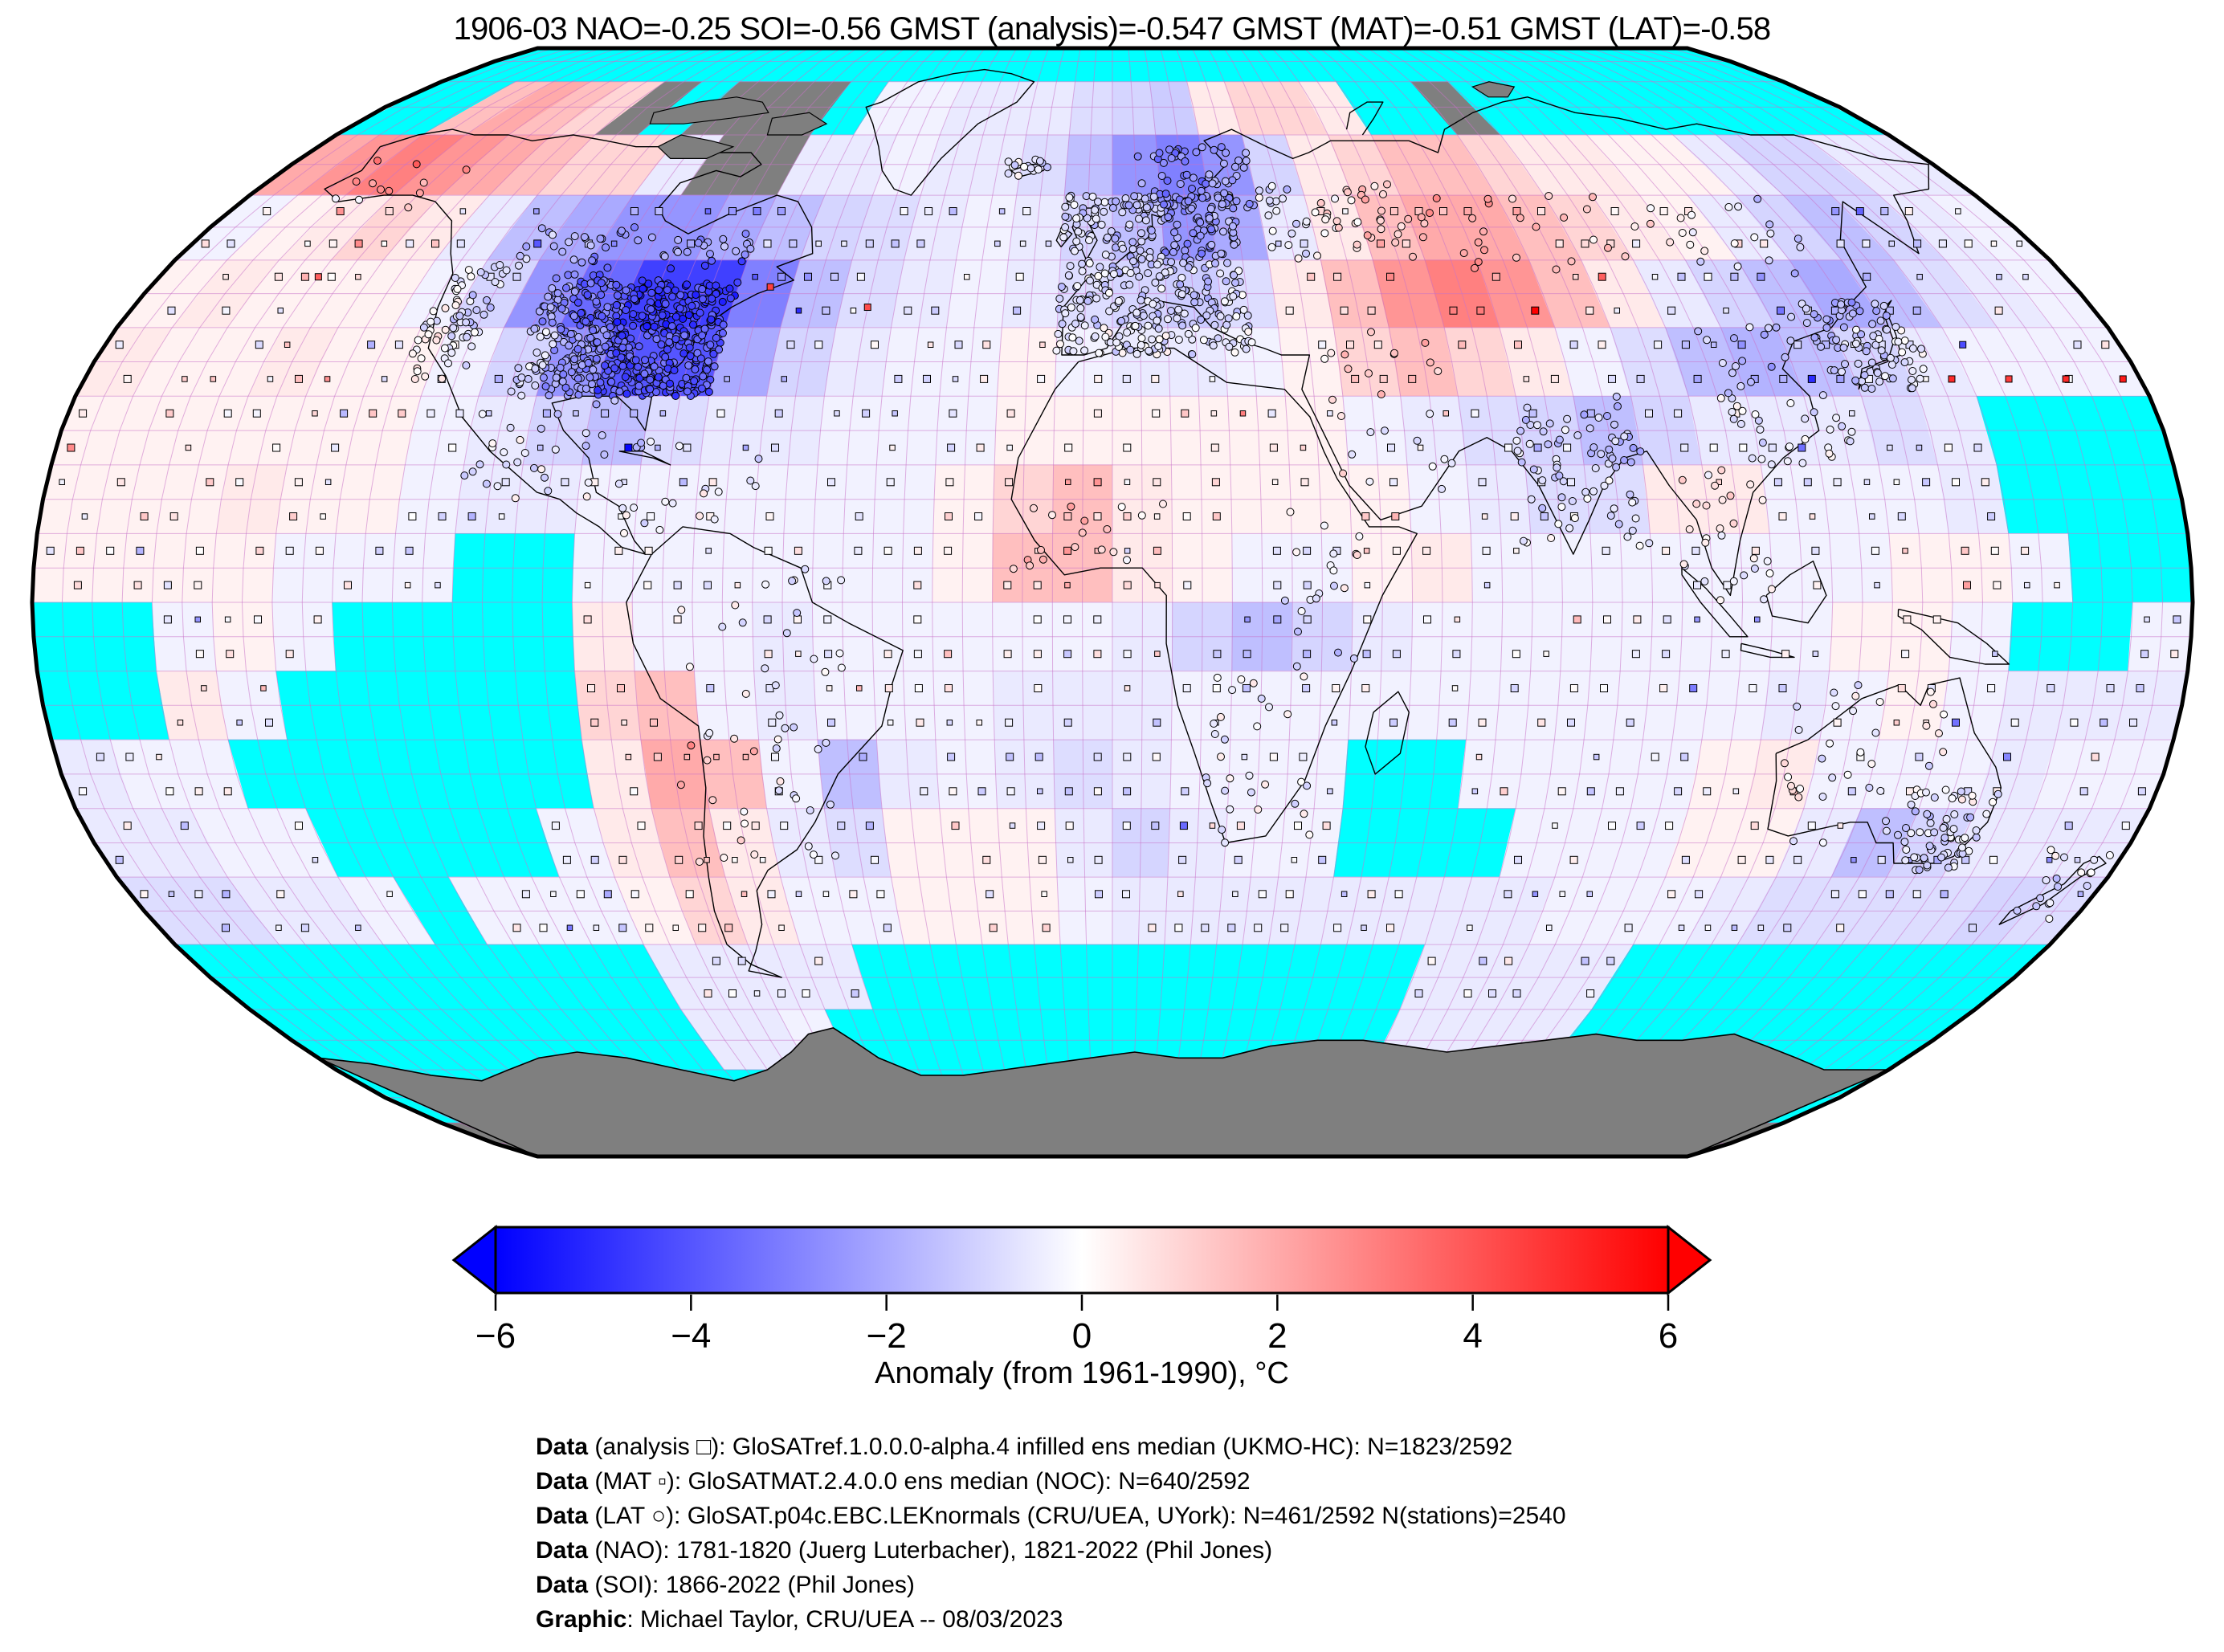  What do you see at coordinates (474, 1260) in the screenshot?
I see `colorbar-left-arrow` at bounding box center [474, 1260].